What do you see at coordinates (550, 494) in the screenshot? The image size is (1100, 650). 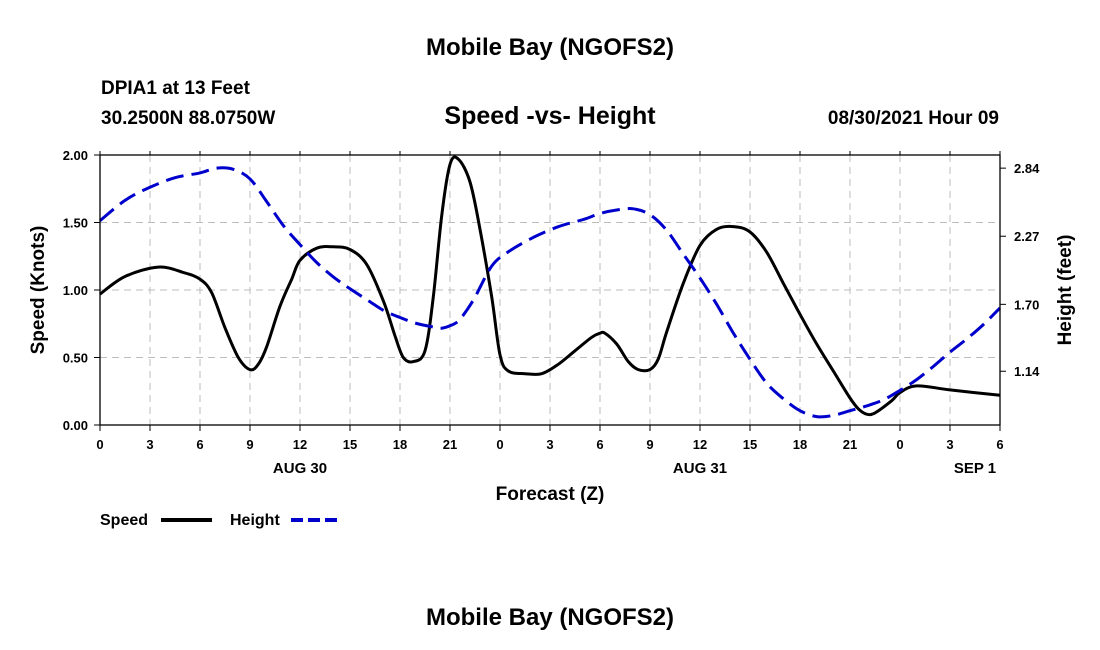 I see `x-axis-label: Forecast (Z)` at bounding box center [550, 494].